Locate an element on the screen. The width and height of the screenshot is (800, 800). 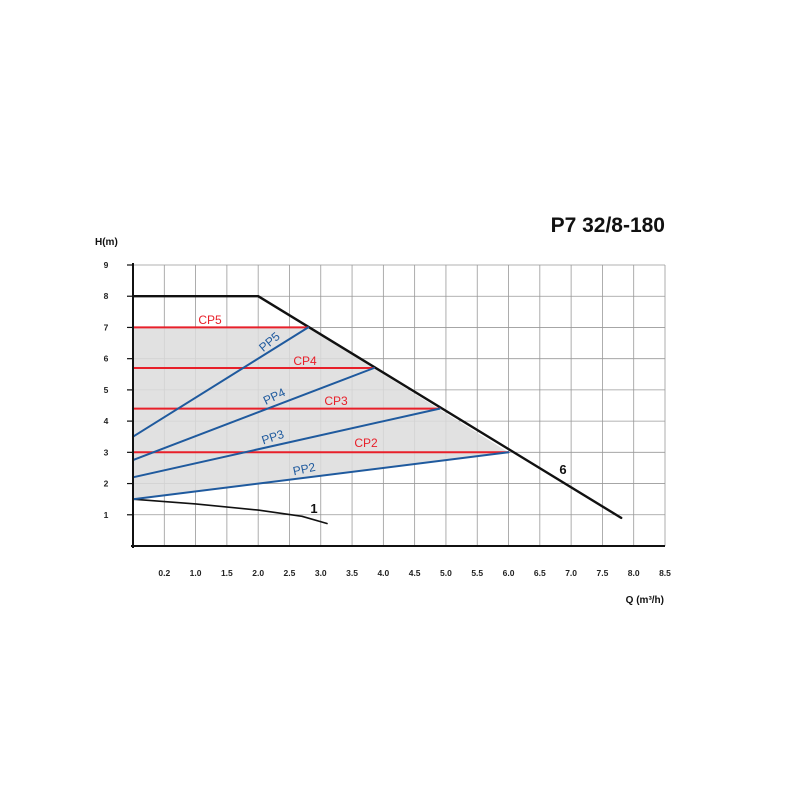
y-tick-label: 8 is located at coordinates (106, 296).